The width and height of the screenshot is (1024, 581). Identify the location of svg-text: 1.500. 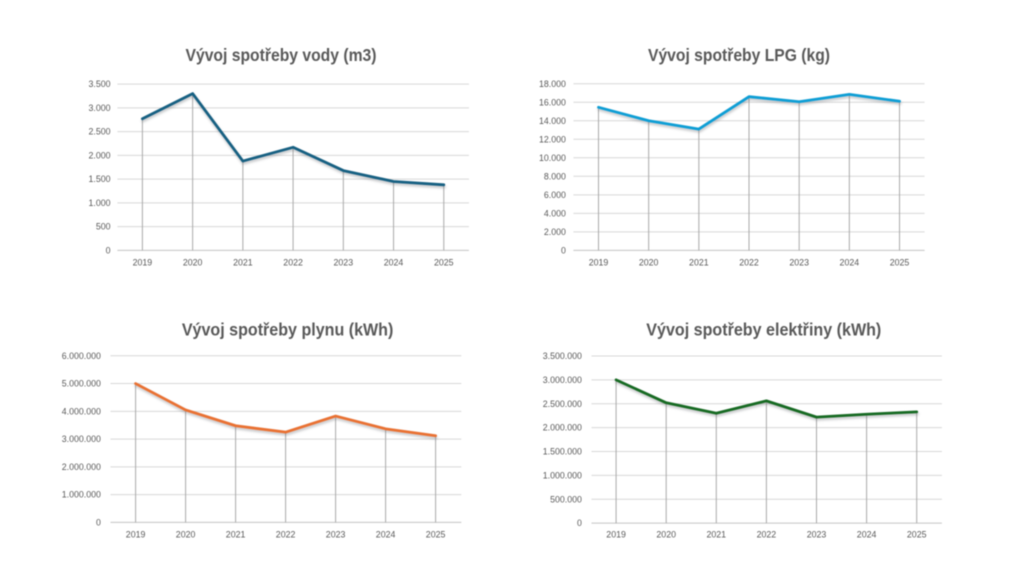
(99, 179).